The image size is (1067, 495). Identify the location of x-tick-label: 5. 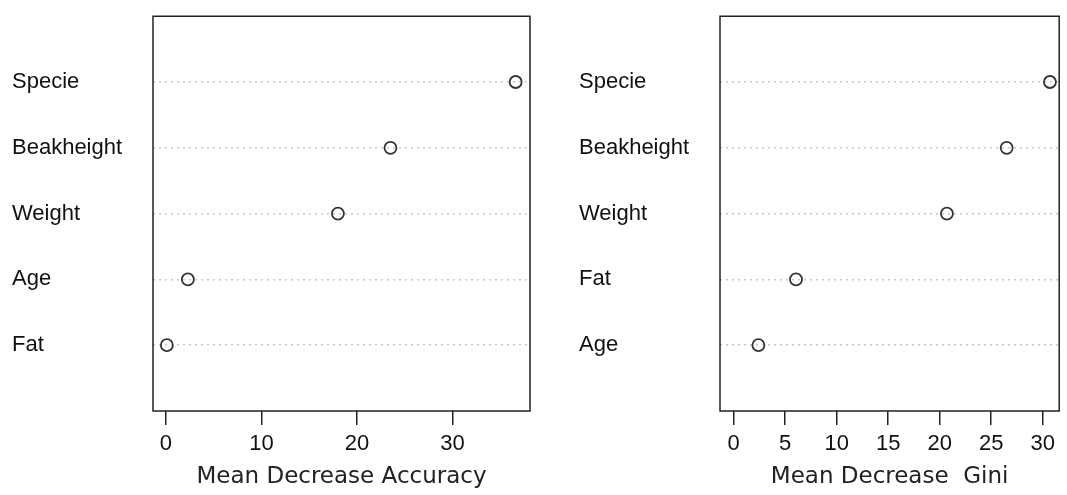
(785, 443).